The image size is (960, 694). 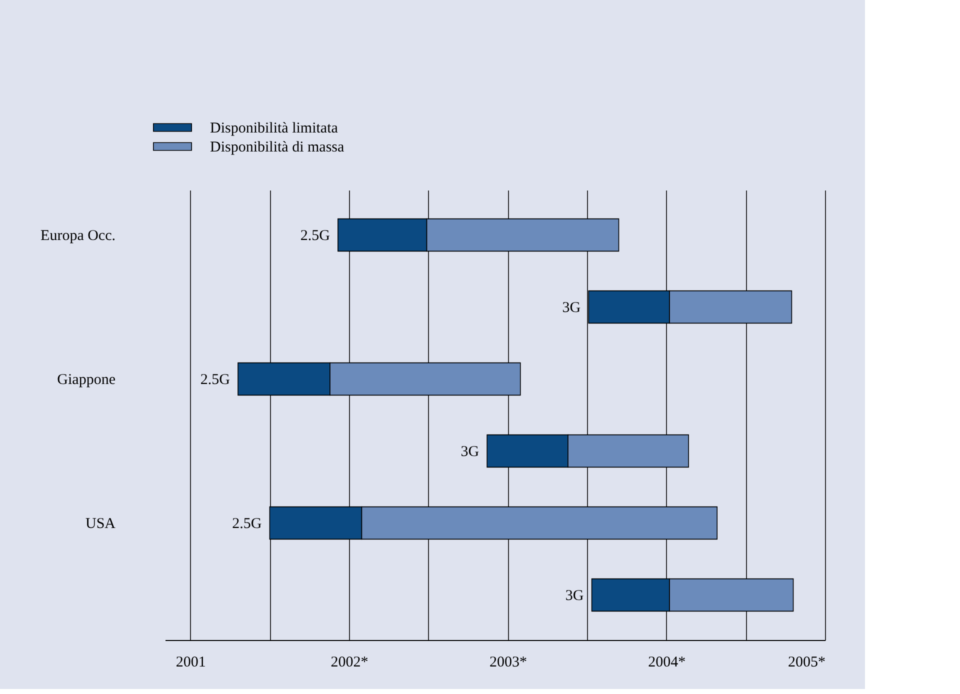 What do you see at coordinates (274, 128) in the screenshot?
I see `legend-label: Disponibilità limitata` at bounding box center [274, 128].